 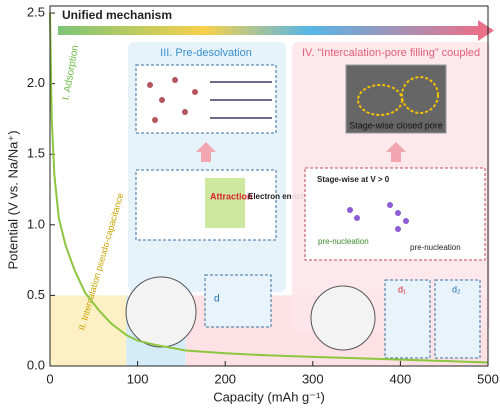 What do you see at coordinates (401, 378) in the screenshot?
I see `x-tick-label: 400` at bounding box center [401, 378].